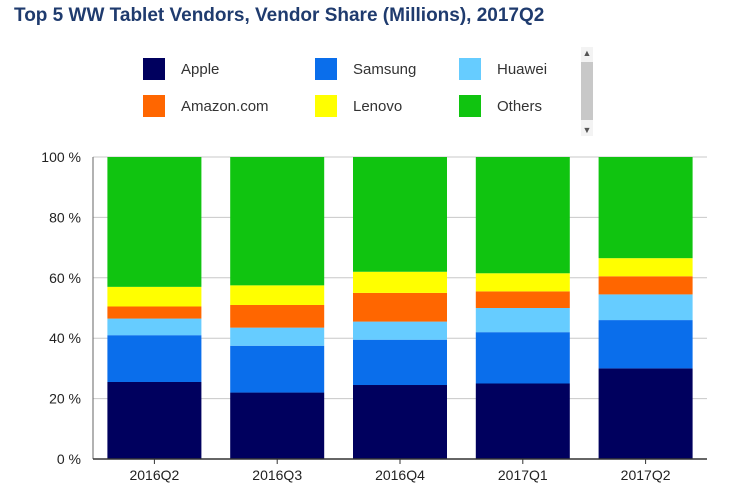 This screenshot has width=750, height=489. Describe the element at coordinates (200, 69) in the screenshot. I see `legend-label-apple: Apple` at that location.